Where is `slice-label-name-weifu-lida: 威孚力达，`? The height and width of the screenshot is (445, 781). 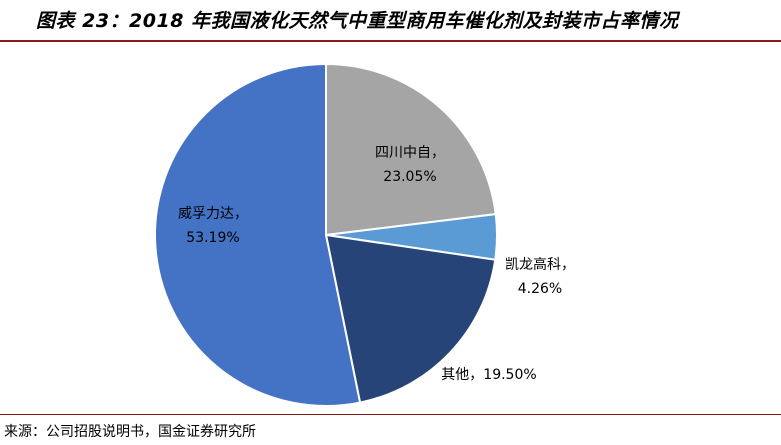
slice-label-name-weifu-lida: 威孚力达， is located at coordinates (213, 214).